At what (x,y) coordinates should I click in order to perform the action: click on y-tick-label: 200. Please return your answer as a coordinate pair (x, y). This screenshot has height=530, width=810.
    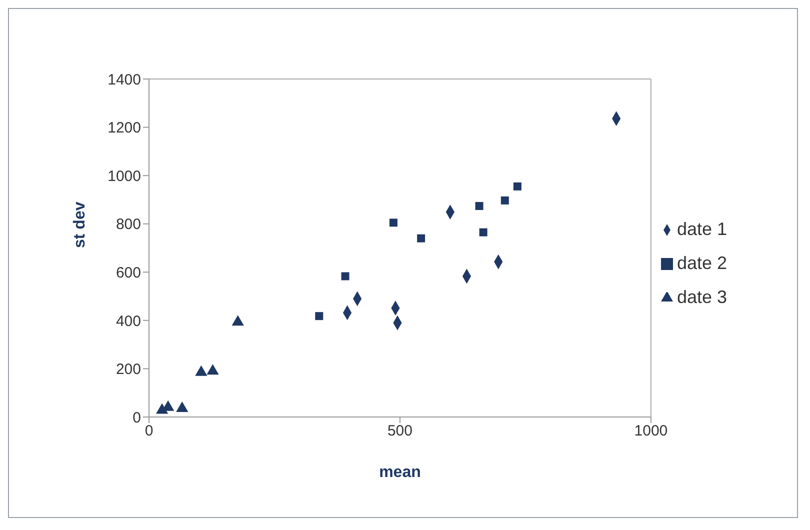
    Looking at the image, I should click on (128, 369).